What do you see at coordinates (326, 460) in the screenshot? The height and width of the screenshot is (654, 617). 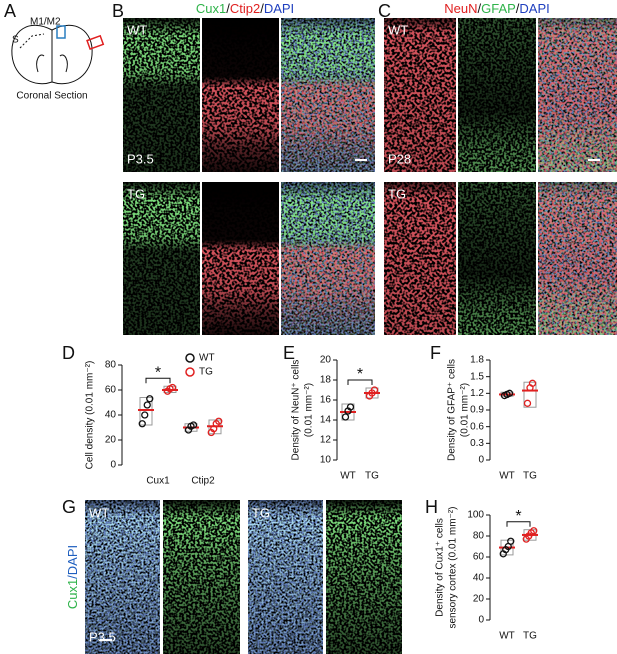 I see `y-tick-label: 10` at bounding box center [326, 460].